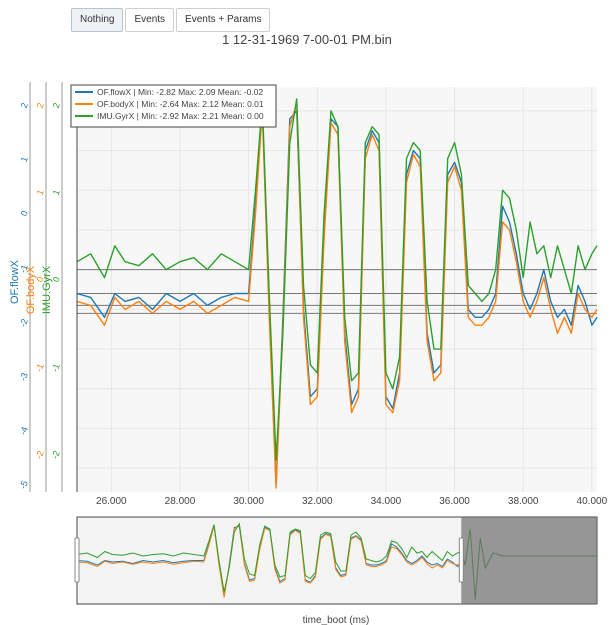  I want to click on rangeslider-mask, so click(529, 560).